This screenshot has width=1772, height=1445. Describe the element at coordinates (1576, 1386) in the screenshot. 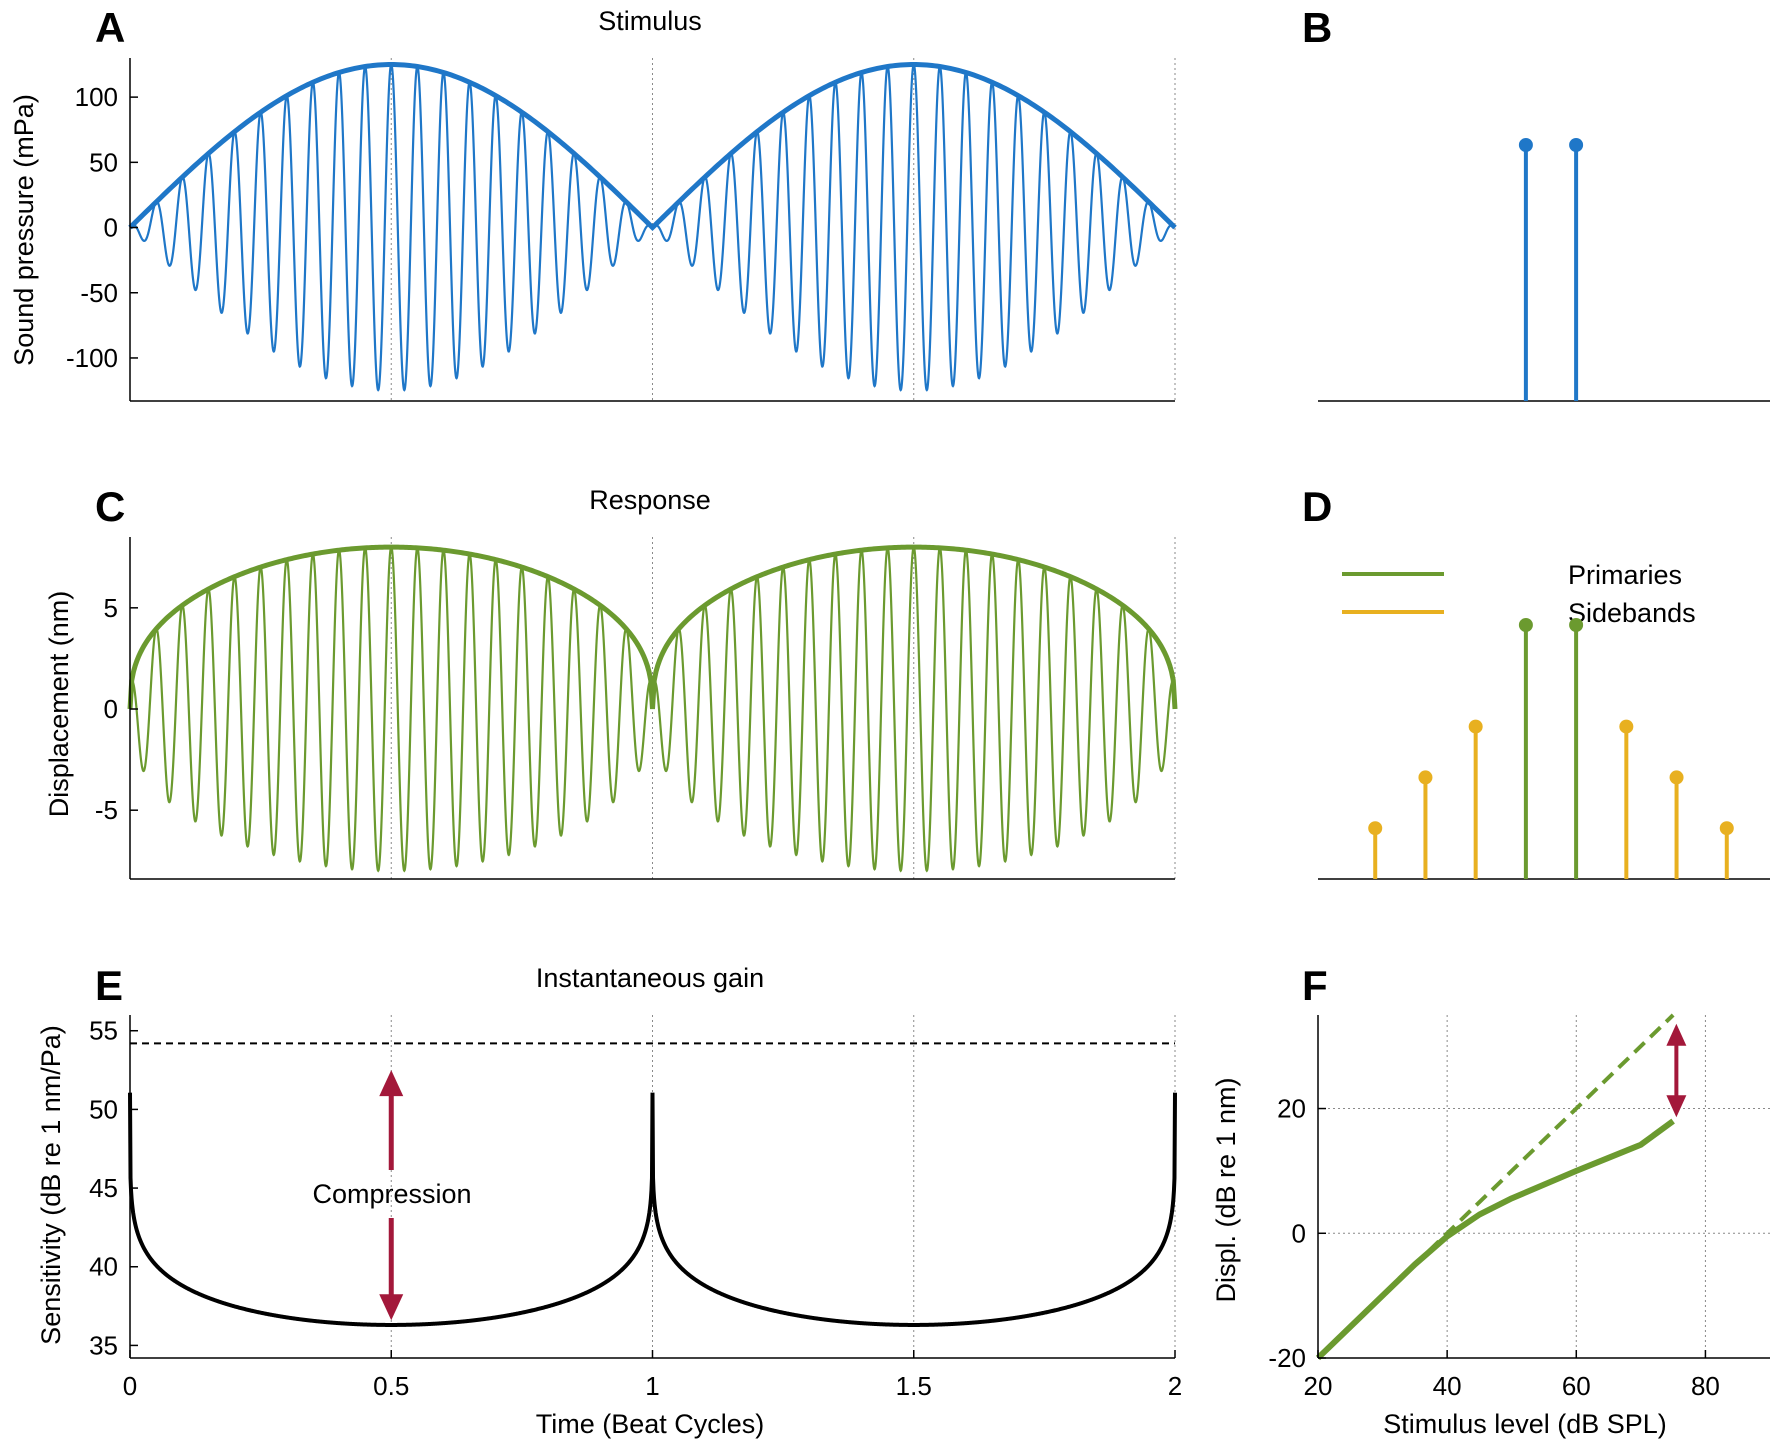

I see `panel-f-xtick-label-2: 60` at that location.